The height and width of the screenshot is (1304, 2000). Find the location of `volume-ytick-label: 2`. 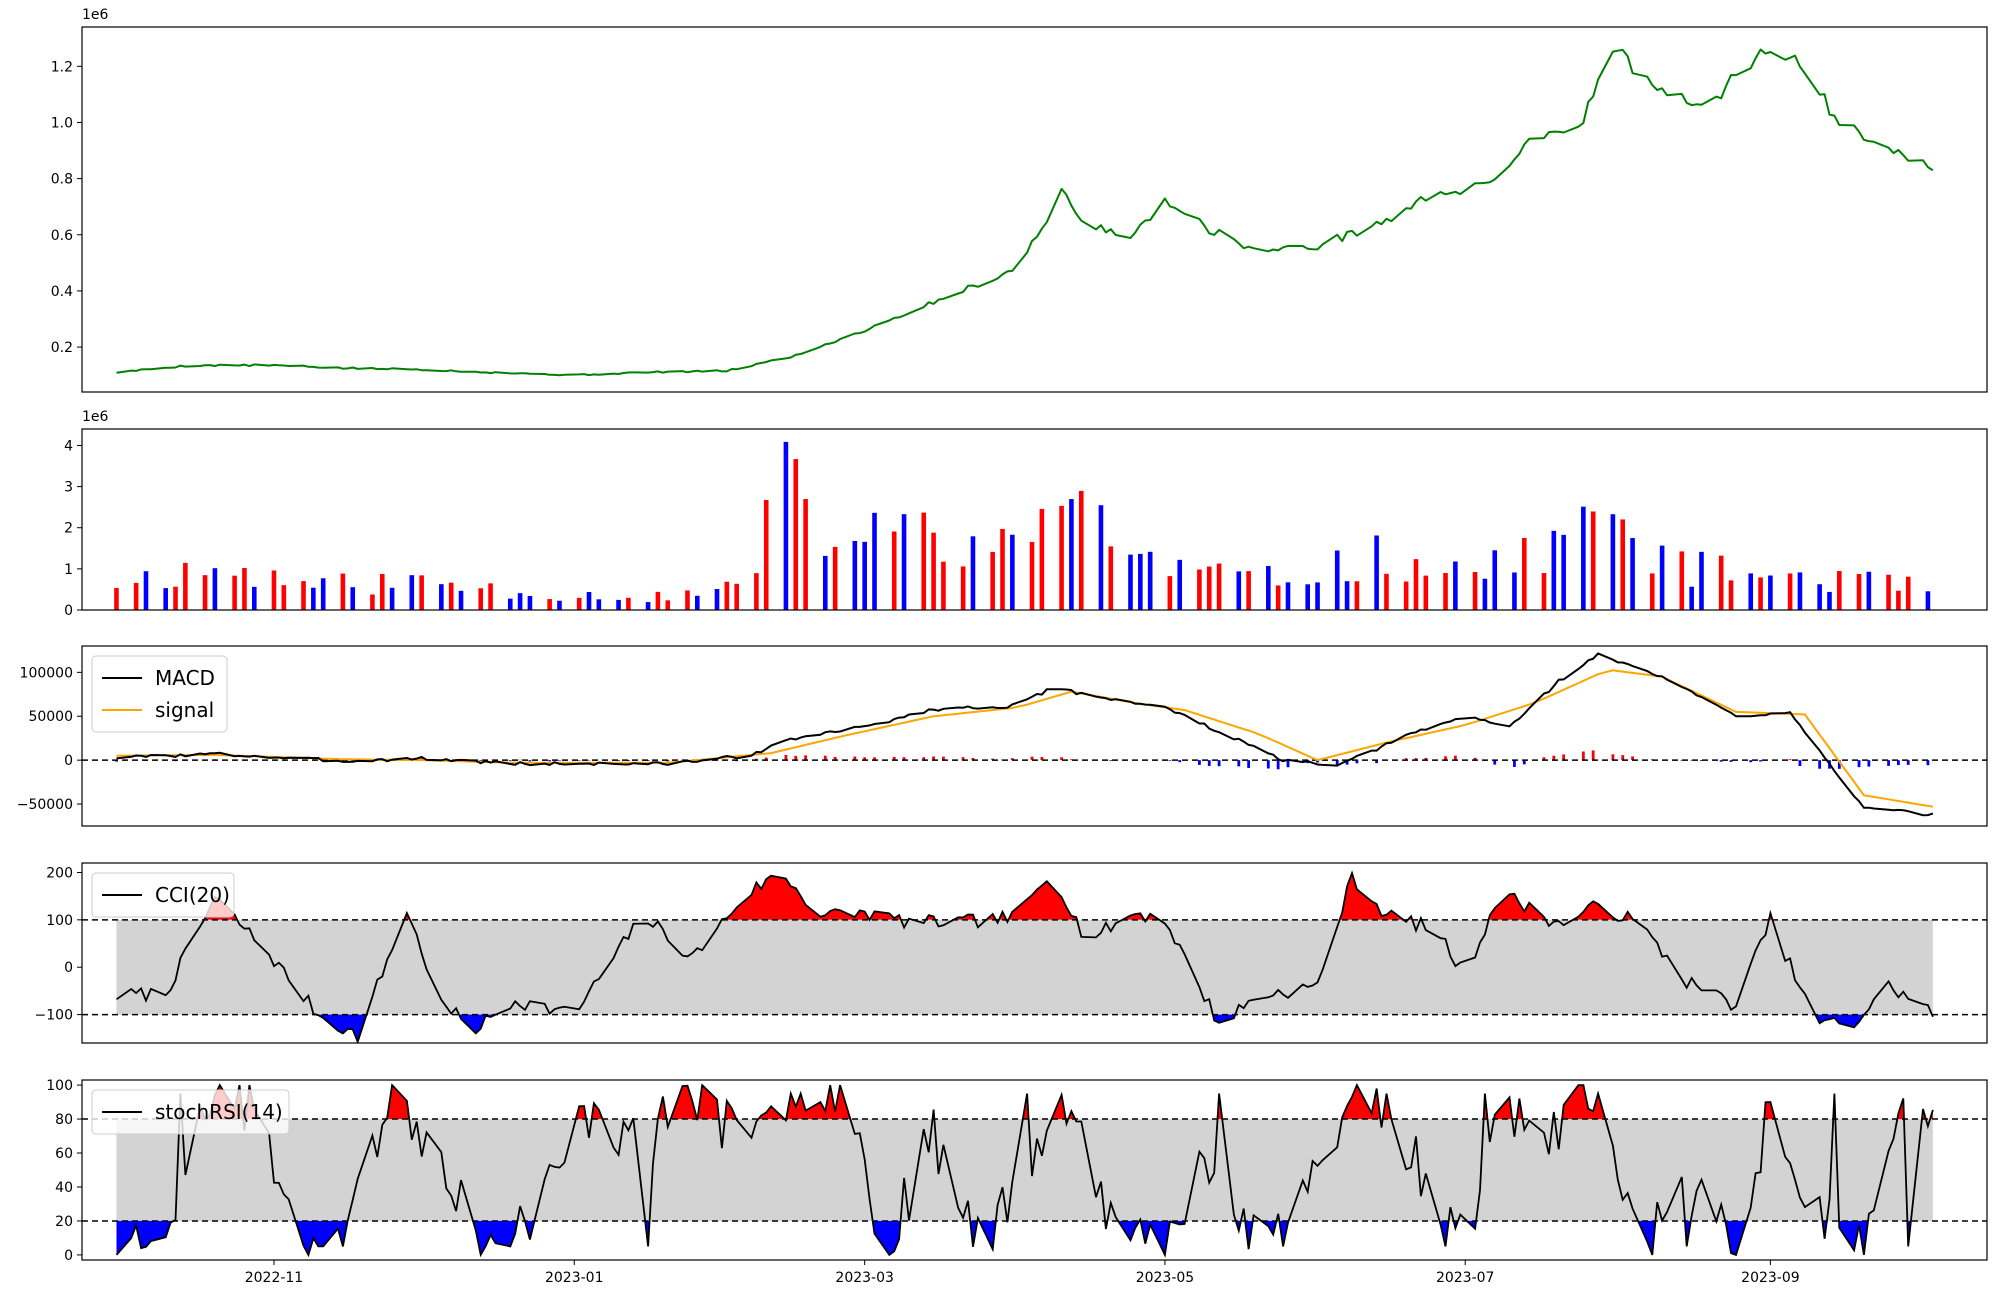

volume-ytick-label: 2 is located at coordinates (68, 529).